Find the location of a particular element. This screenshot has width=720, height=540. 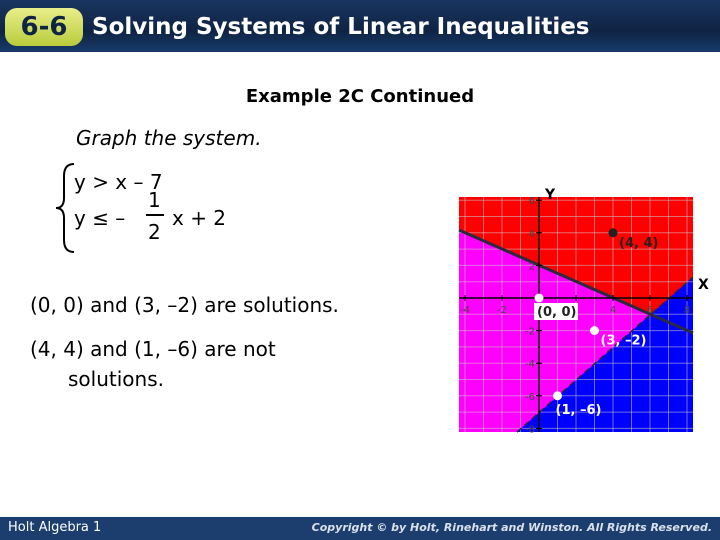

fraction-bar is located at coordinates (155, 215).